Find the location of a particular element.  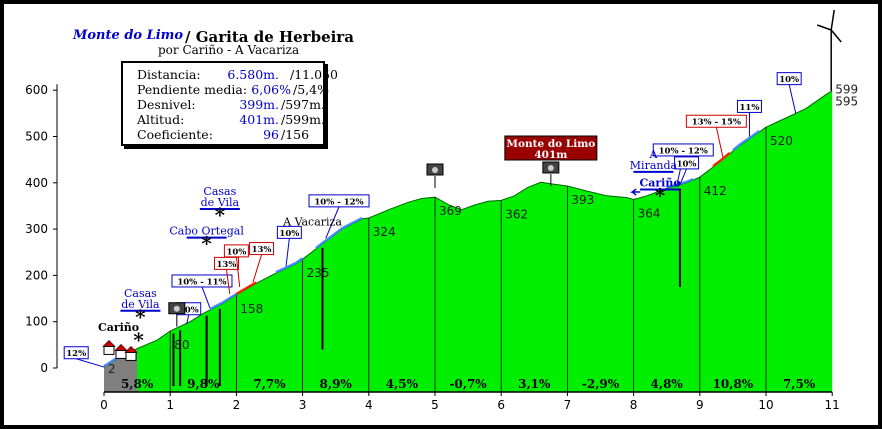

grade-tag-label: 13% - 15% is located at coordinates (716, 123).